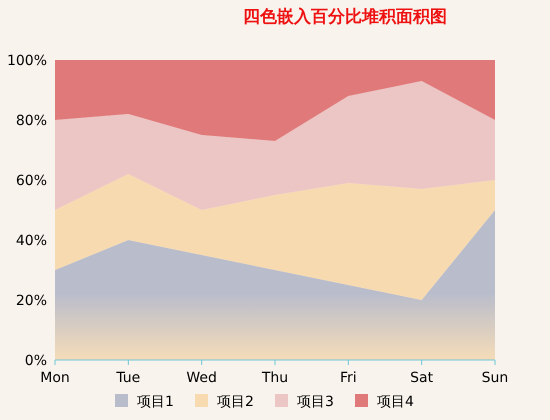  I want to click on y-tick-label: 60%, so click(31, 181).